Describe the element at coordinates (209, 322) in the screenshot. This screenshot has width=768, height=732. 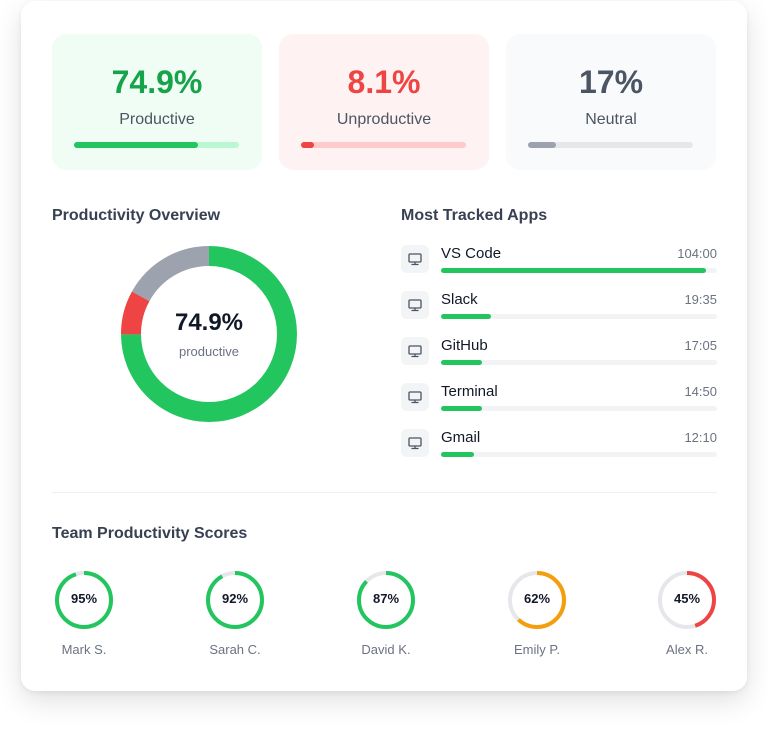
I see `donut-center-value: 74.9%` at that location.